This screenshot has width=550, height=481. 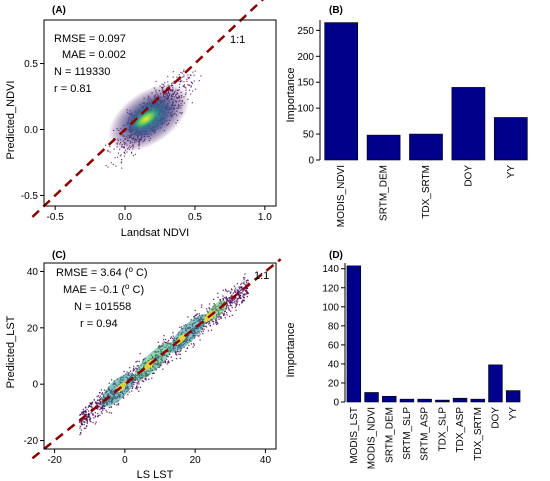 I want to click on panel-a-label: (A), so click(x=59, y=10).